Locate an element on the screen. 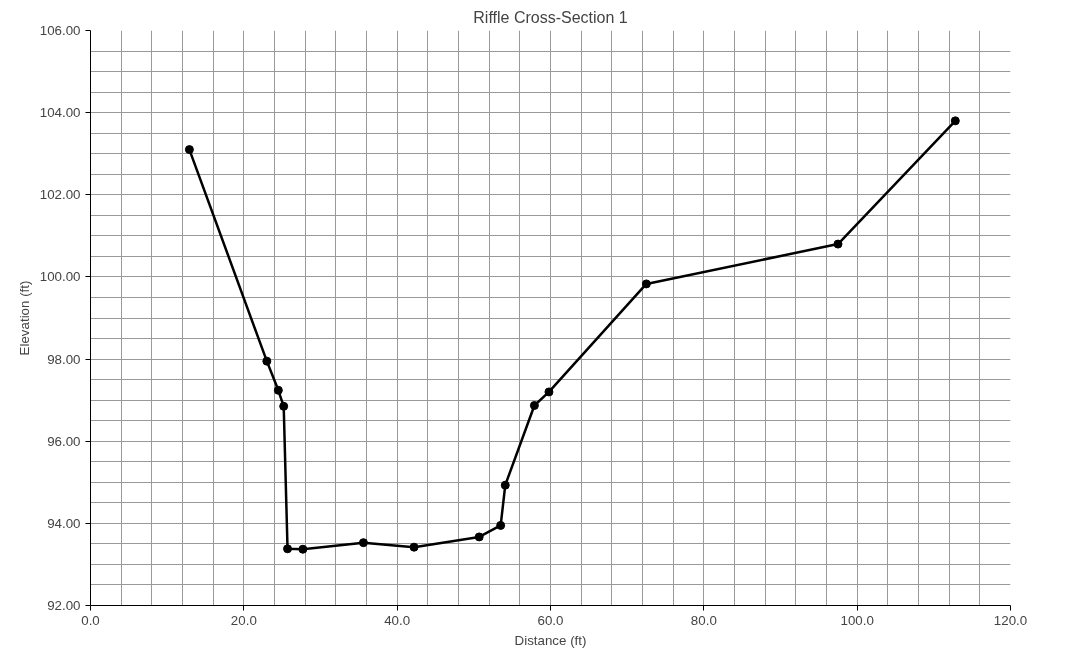 Image resolution: width=1070 pixels, height=661 pixels. x-axis-title: Distance (ft) is located at coordinates (550, 640).